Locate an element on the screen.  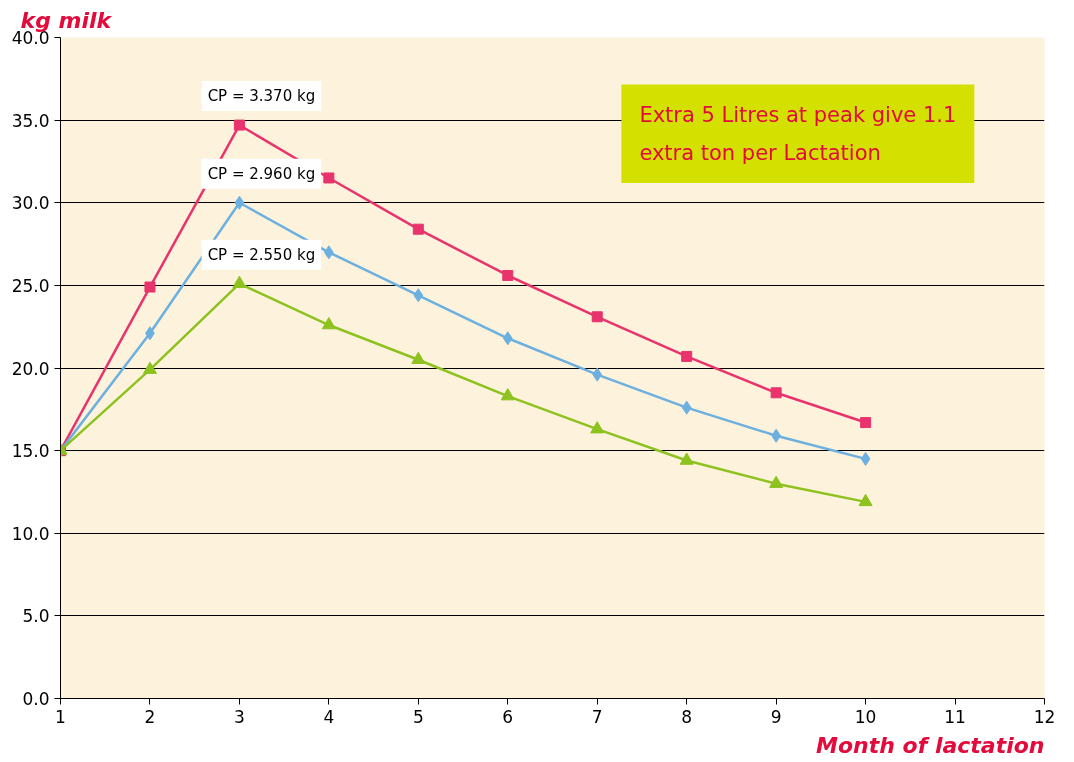
y-tick-label: 25.0 is located at coordinates (30, 285).